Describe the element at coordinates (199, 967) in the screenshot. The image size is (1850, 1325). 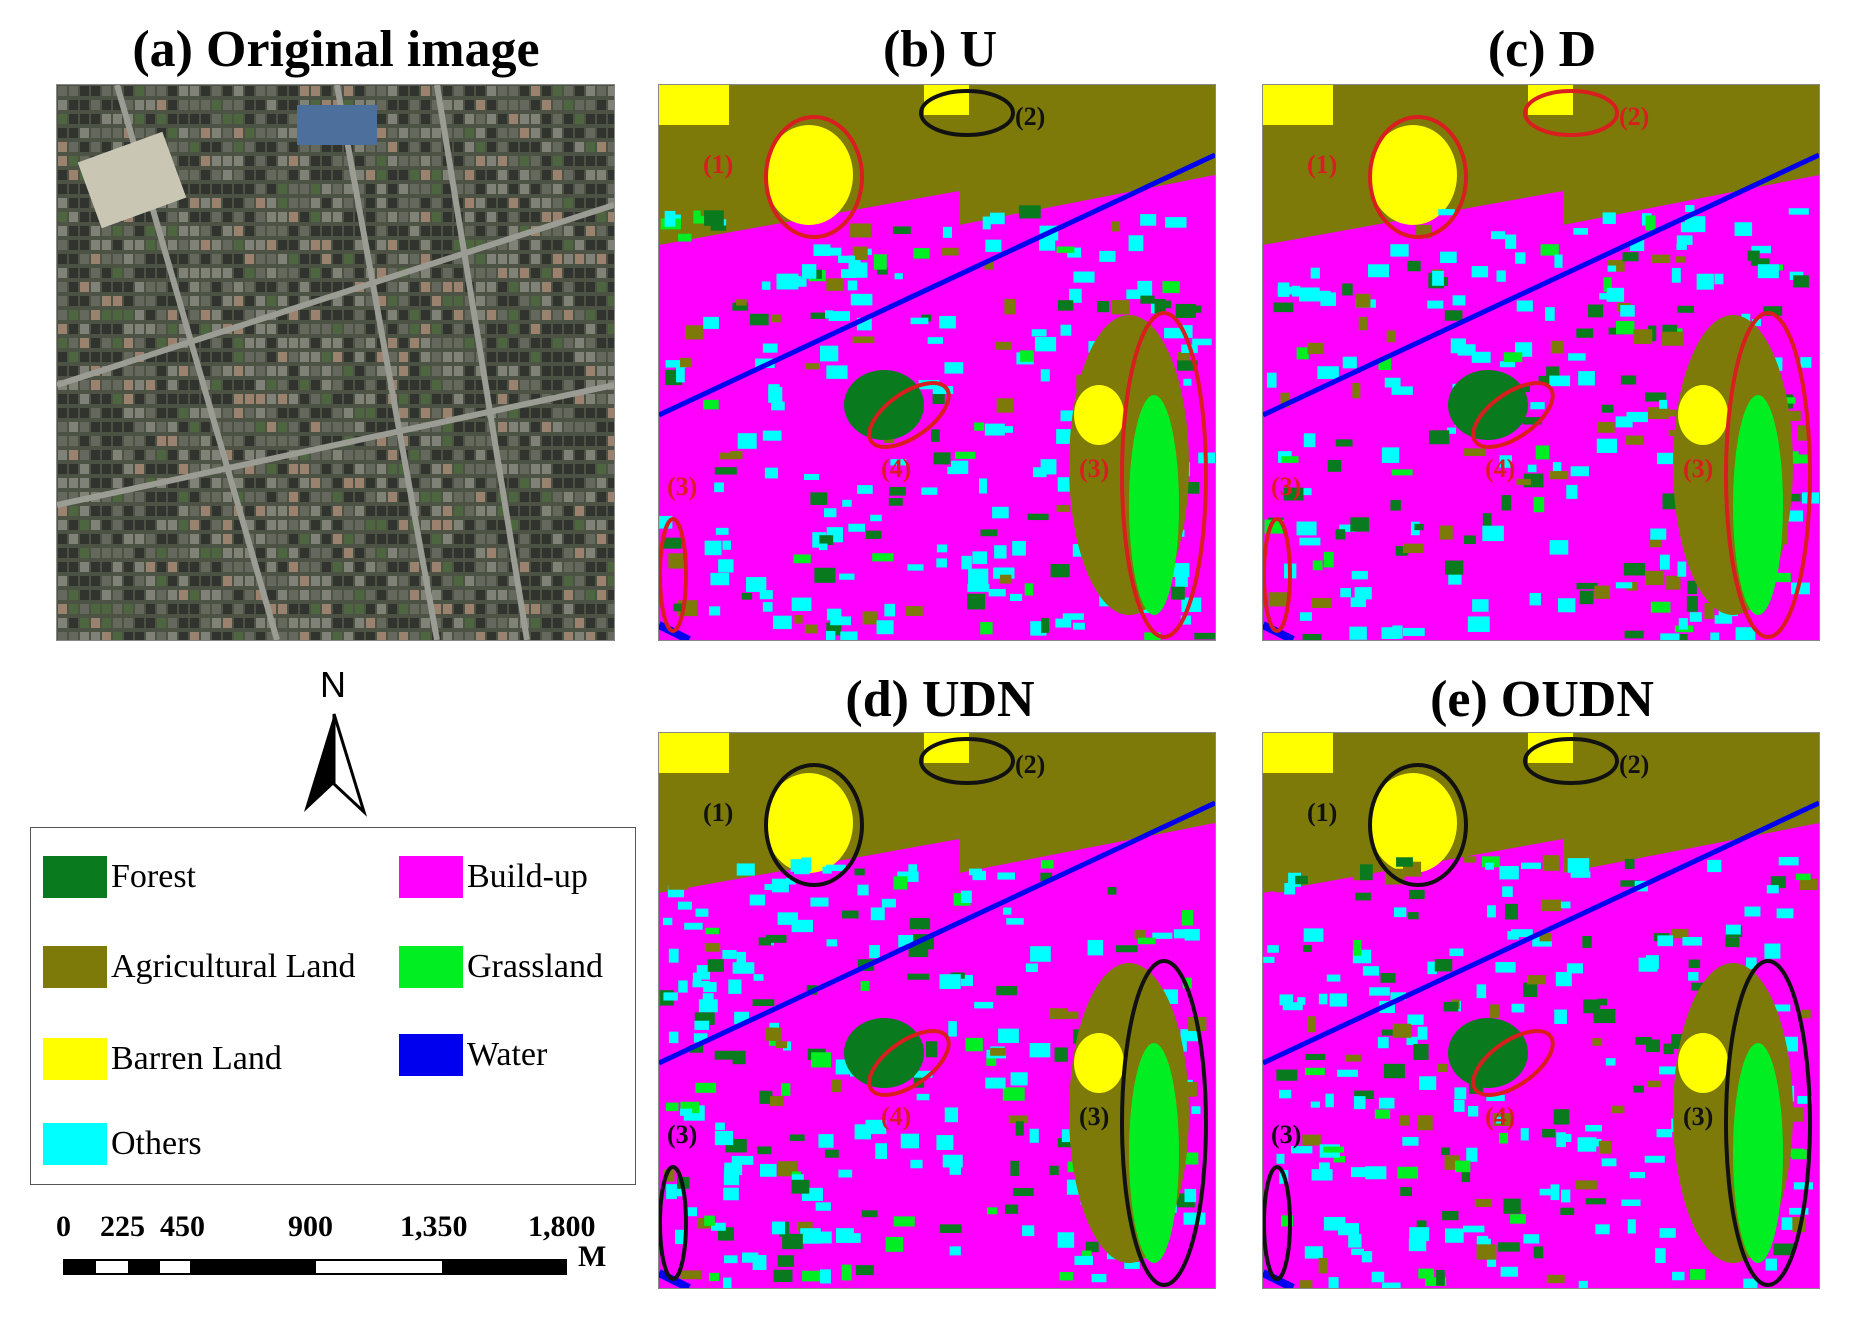
I see `legend-item-agricultural-land: Agricultural Land` at that location.